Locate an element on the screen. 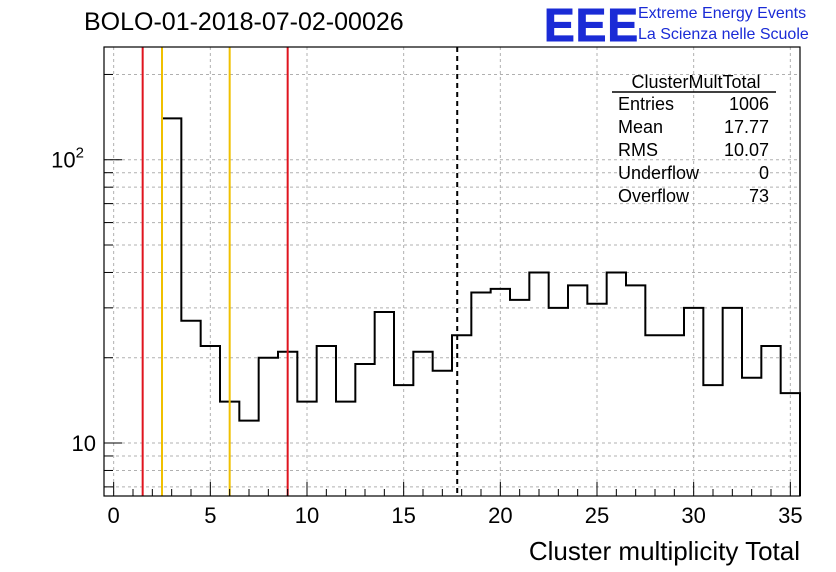  stats-row-value: 10.07 is located at coordinates (746, 150).